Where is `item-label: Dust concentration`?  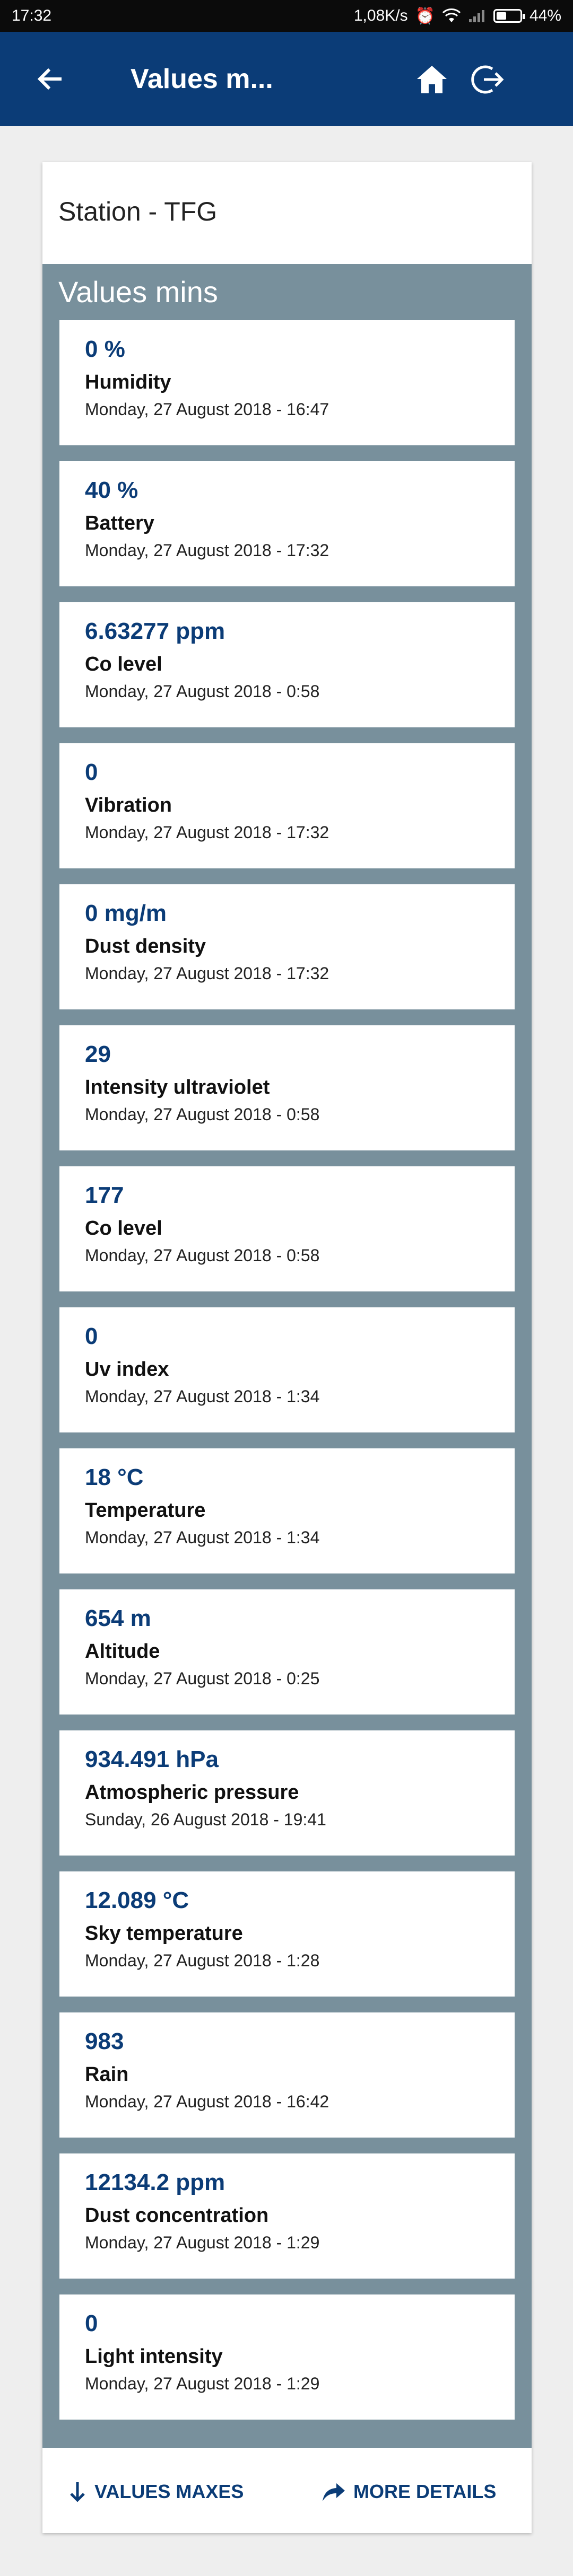 item-label: Dust concentration is located at coordinates (177, 2215).